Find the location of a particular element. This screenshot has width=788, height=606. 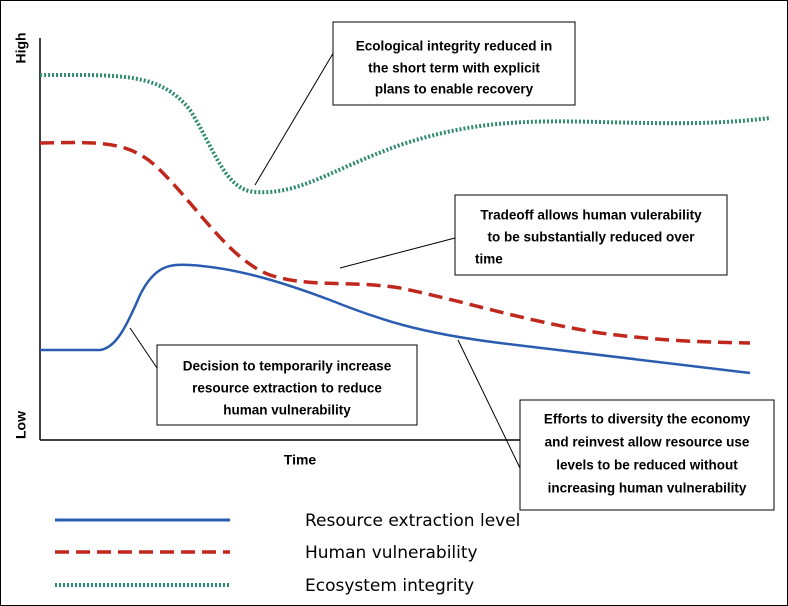

x-axis-label: Time is located at coordinates (300, 460).